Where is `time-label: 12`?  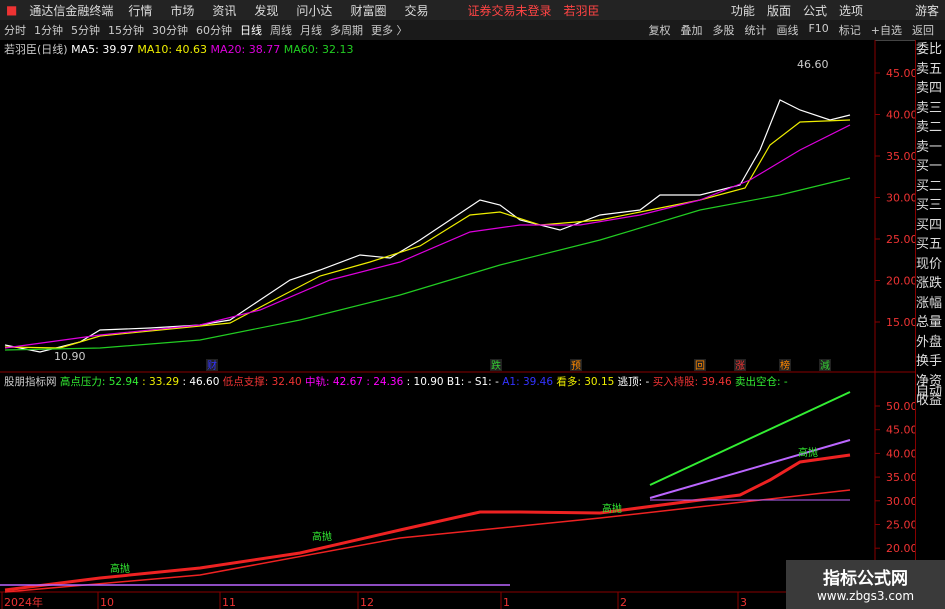 time-label: 12 is located at coordinates (367, 602).